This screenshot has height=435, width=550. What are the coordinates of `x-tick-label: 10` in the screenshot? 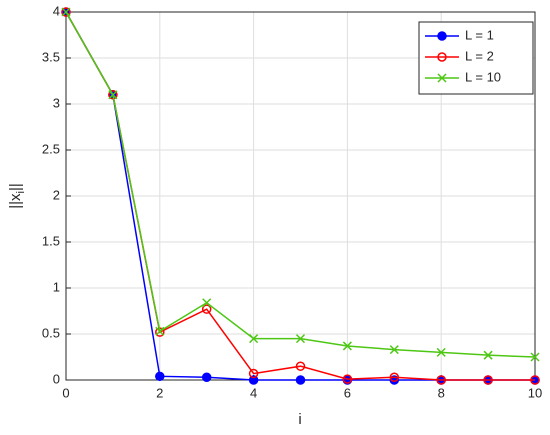 It's located at (535, 392).